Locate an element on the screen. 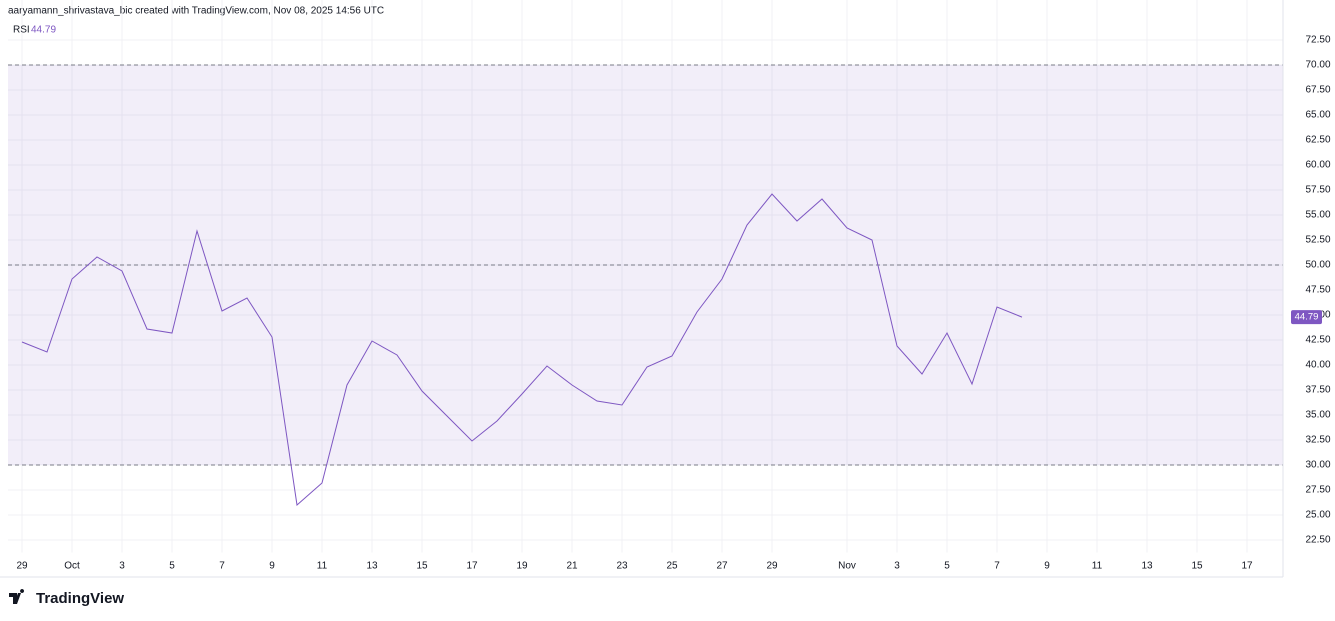 This screenshot has height=621, width=1335. logo-text: TradingView is located at coordinates (80, 598).